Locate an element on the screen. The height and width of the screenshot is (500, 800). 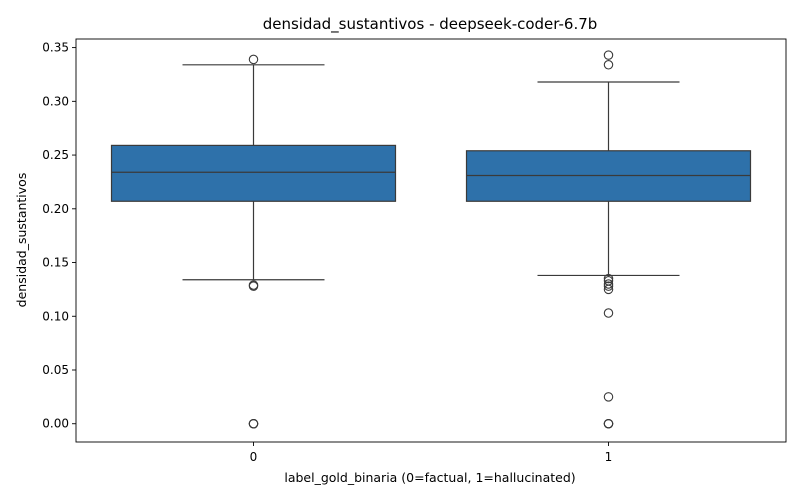
x-tick-label: 1 is located at coordinates (609, 457).